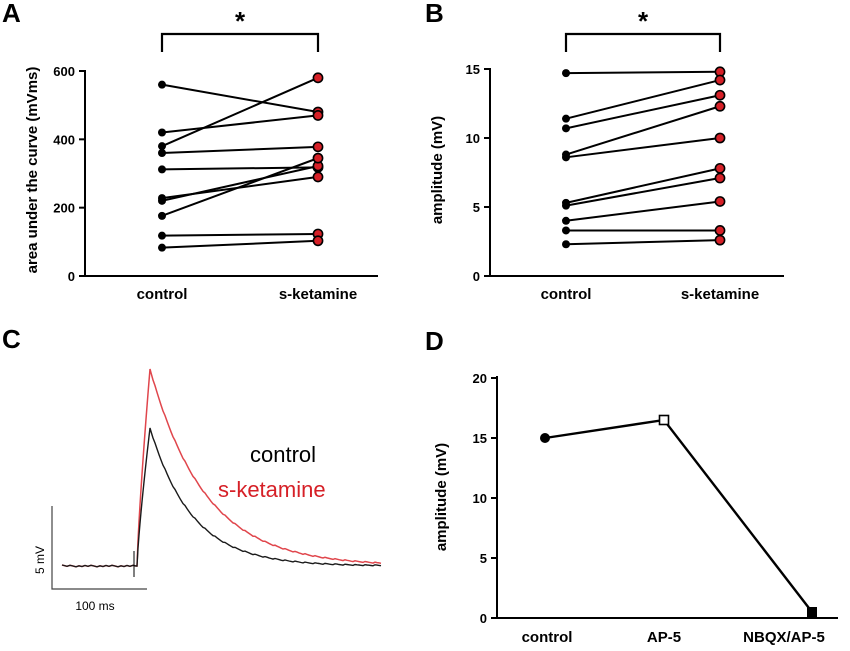 The height and width of the screenshot is (651, 850). Describe the element at coordinates (318, 294) in the screenshot. I see `panel-a-category-s-ketamine: s-ketamine` at that location.